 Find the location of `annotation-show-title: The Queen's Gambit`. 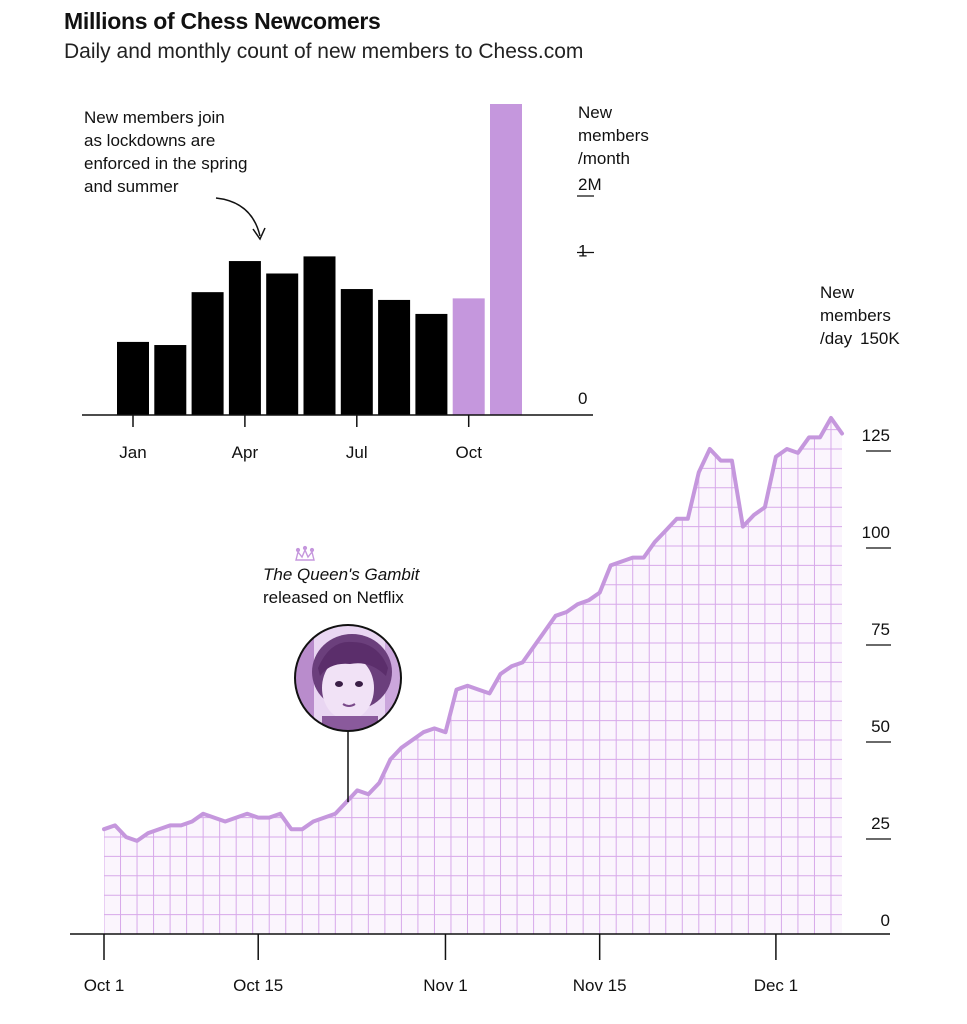

annotation-show-title: The Queen's Gambit is located at coordinates (342, 574).